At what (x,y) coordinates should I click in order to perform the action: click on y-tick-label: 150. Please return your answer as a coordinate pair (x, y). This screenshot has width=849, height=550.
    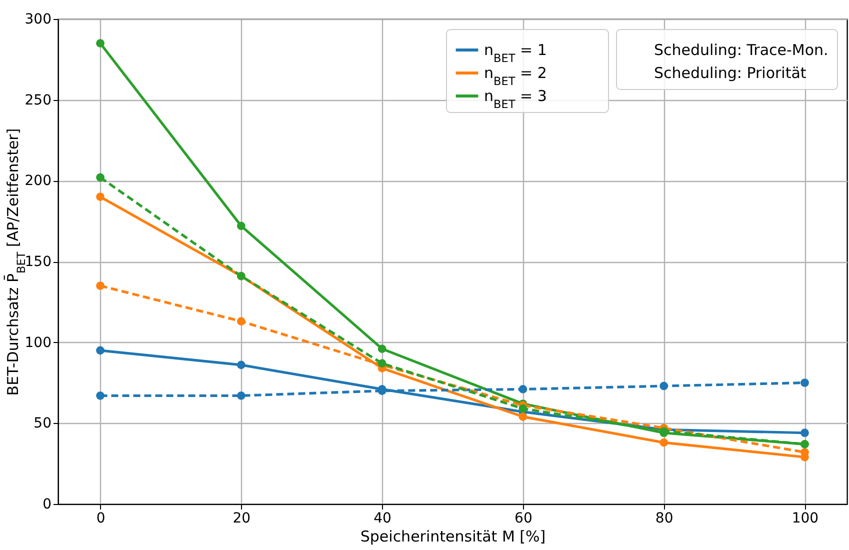
    Looking at the image, I should click on (38, 262).